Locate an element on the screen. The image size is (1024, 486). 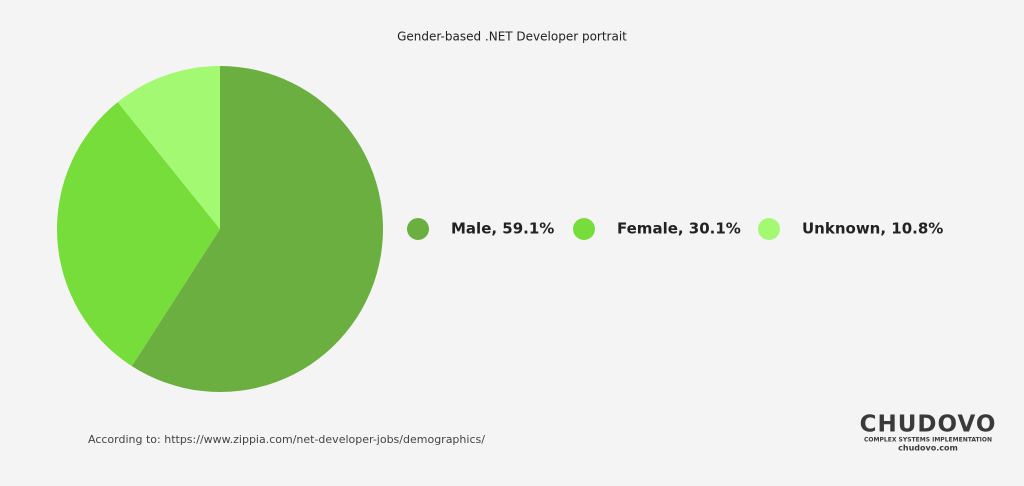
legend-label: Unknown, 10.8% is located at coordinates (872, 229).